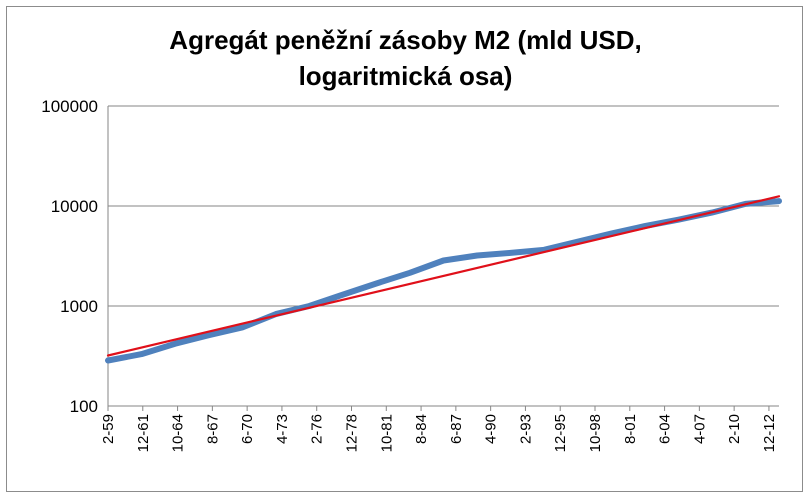 This screenshot has height=500, width=811. What do you see at coordinates (405, 40) in the screenshot?
I see `chart-title-line-1: Agregát peněžní zásoby M2 (mld USD,` at bounding box center [405, 40].